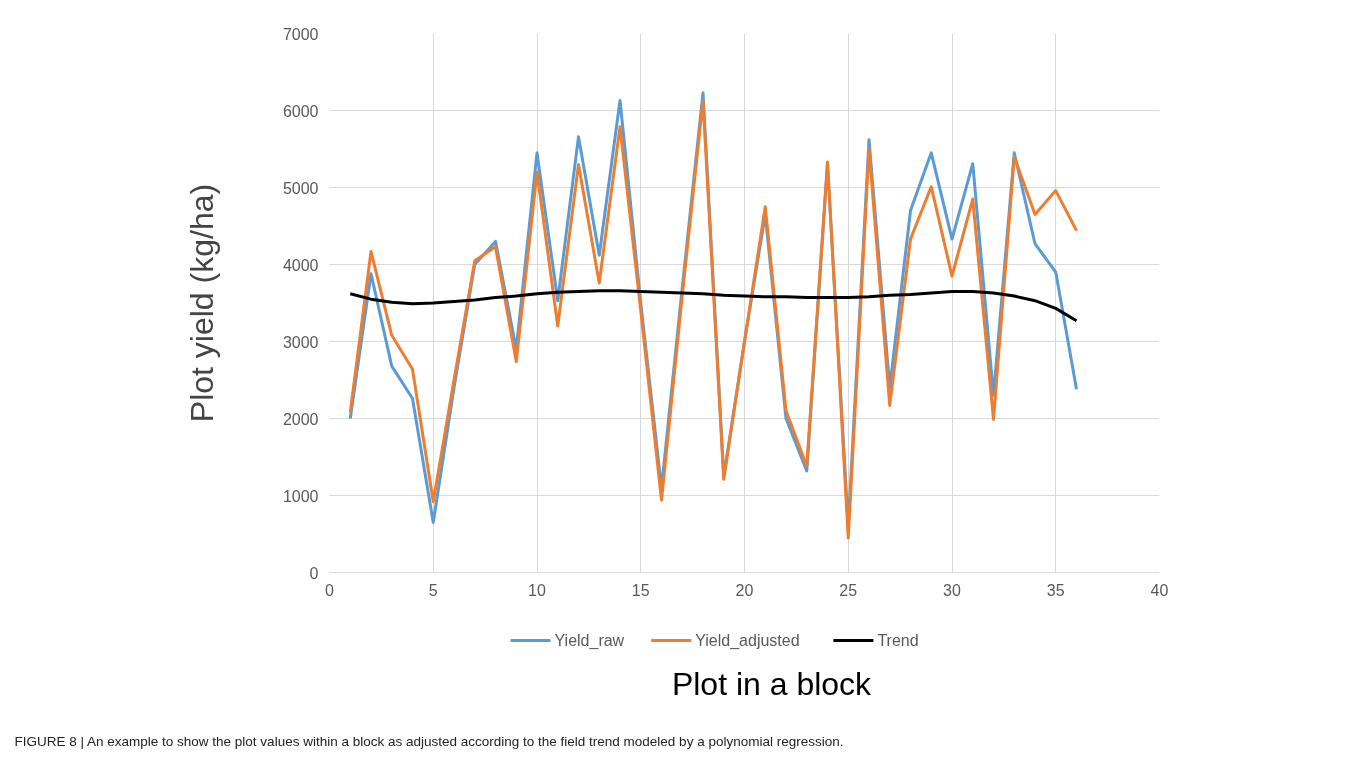 This screenshot has width=1358, height=760. Describe the element at coordinates (537, 590) in the screenshot. I see `x-tick-label: 10` at that location.